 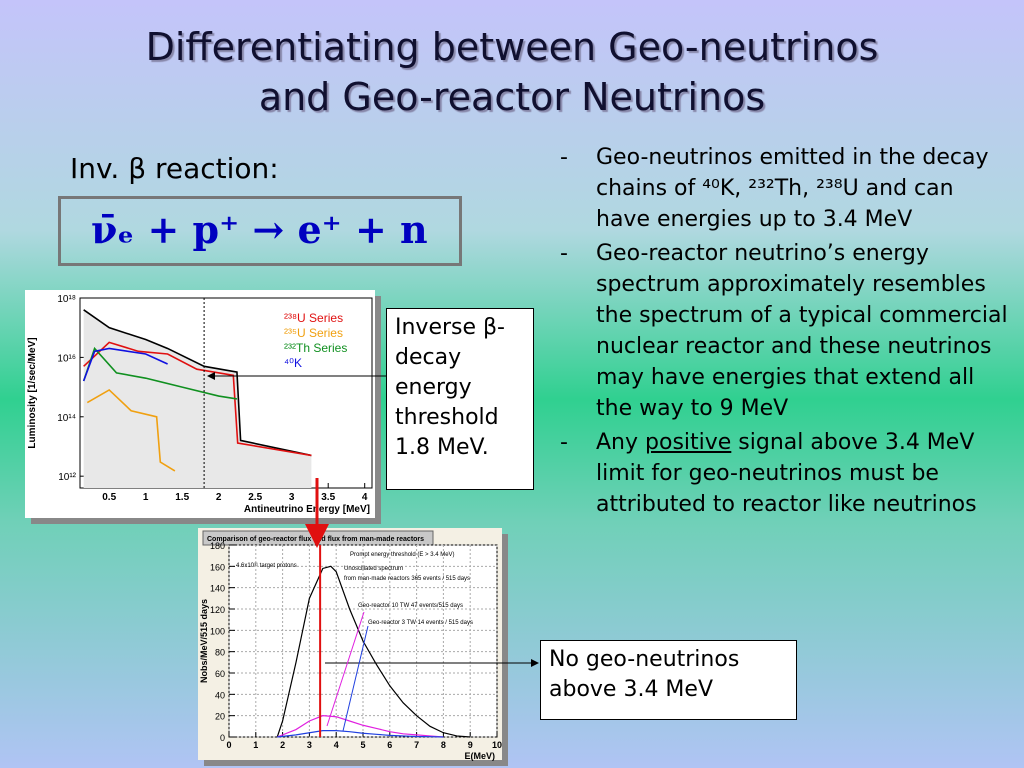 What do you see at coordinates (220, 695) in the screenshot?
I see `y-tick-label: 40` at bounding box center [220, 695].